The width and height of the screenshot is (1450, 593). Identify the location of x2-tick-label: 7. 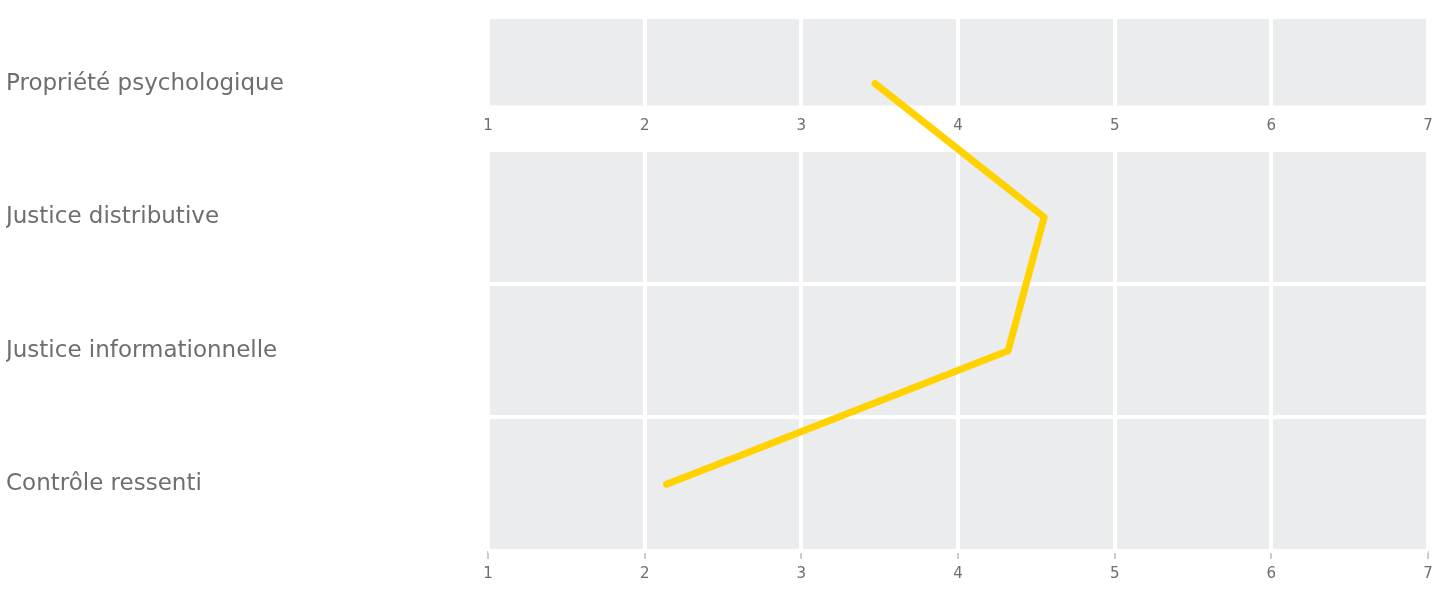
(1428, 125).